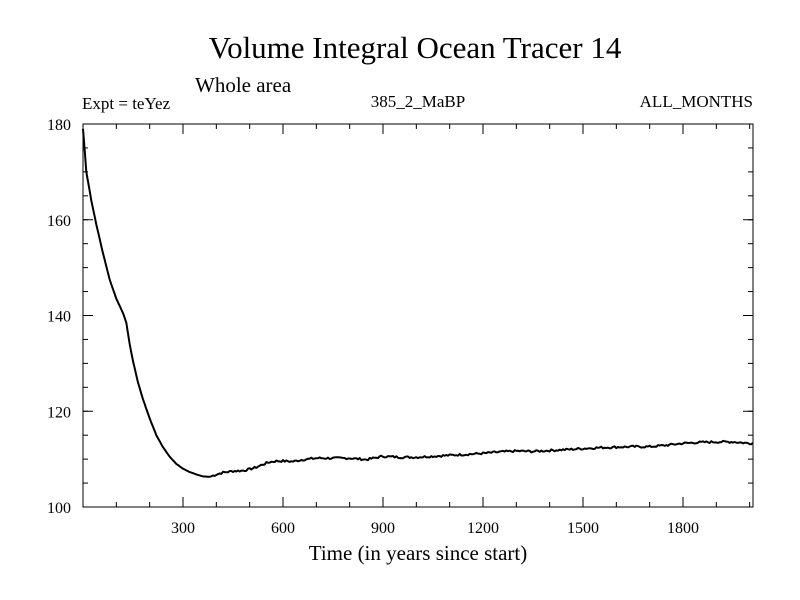 The height and width of the screenshot is (600, 800). Describe the element at coordinates (418, 553) in the screenshot. I see `x-axis-label: Time (in years since start)` at that location.